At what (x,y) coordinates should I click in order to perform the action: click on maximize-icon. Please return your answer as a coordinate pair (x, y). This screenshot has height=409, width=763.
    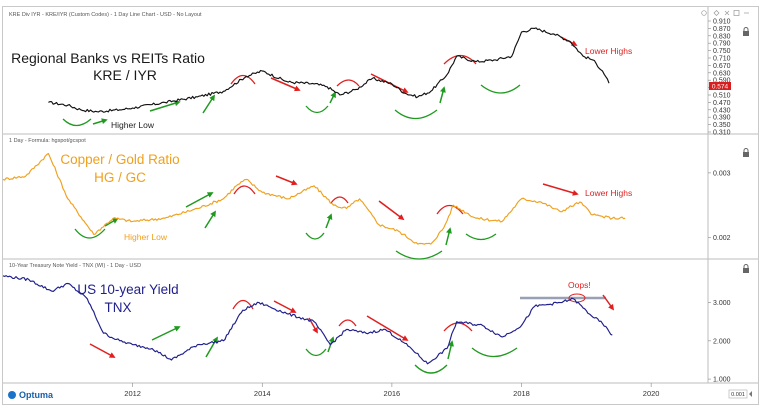
    Looking at the image, I should click on (736, 13).